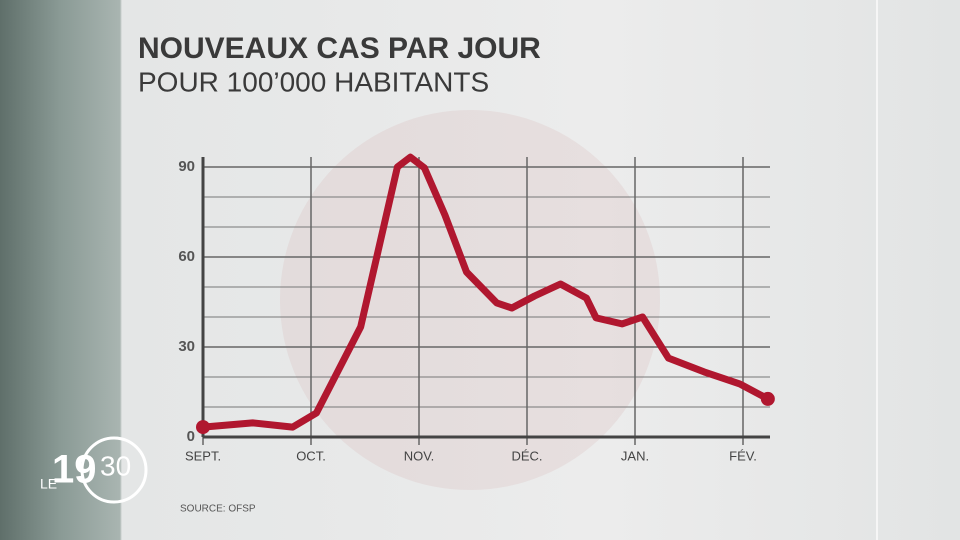 Image resolution: width=960 pixels, height=540 pixels. I want to click on x-tick-label: NOV., so click(419, 455).